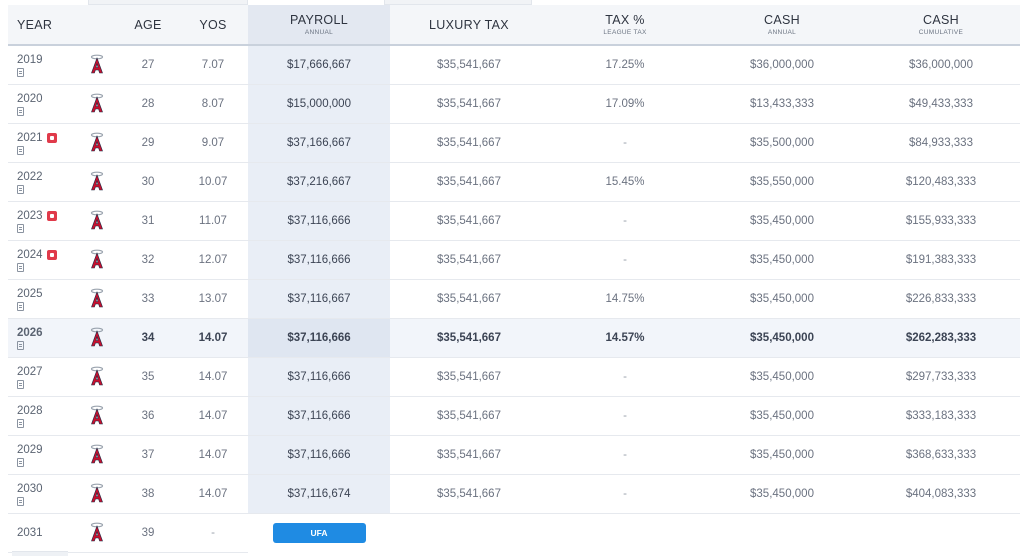 Image resolution: width=1024 pixels, height=556 pixels. What do you see at coordinates (30, 98) in the screenshot?
I see `year-link: 2020` at bounding box center [30, 98].